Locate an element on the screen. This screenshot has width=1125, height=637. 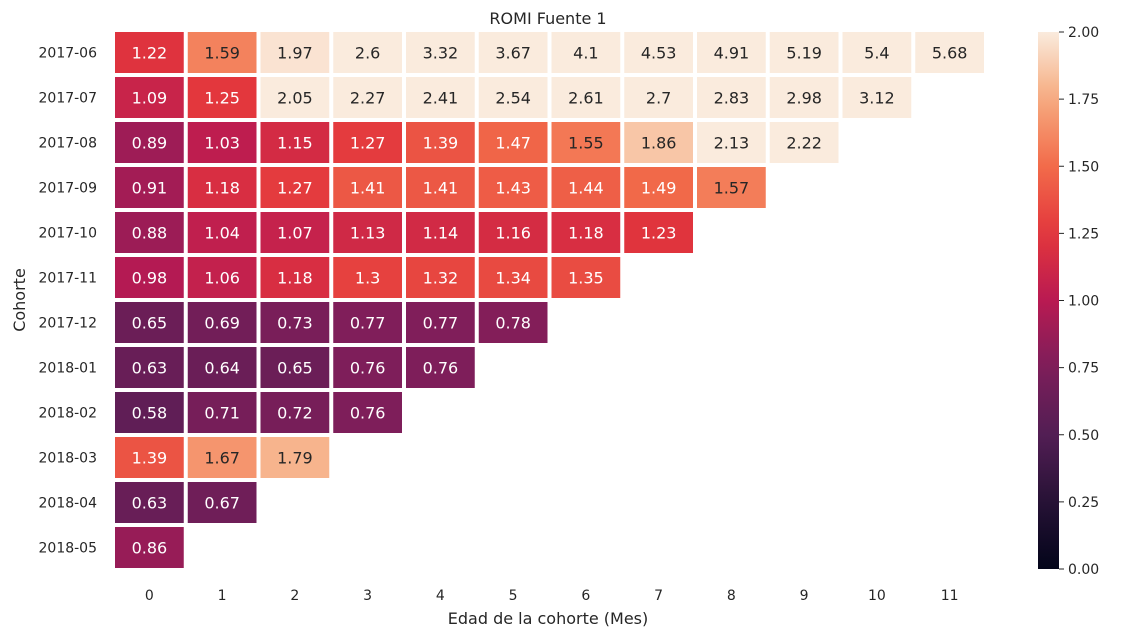
cell-value-label: 1.23 is located at coordinates (659, 233).